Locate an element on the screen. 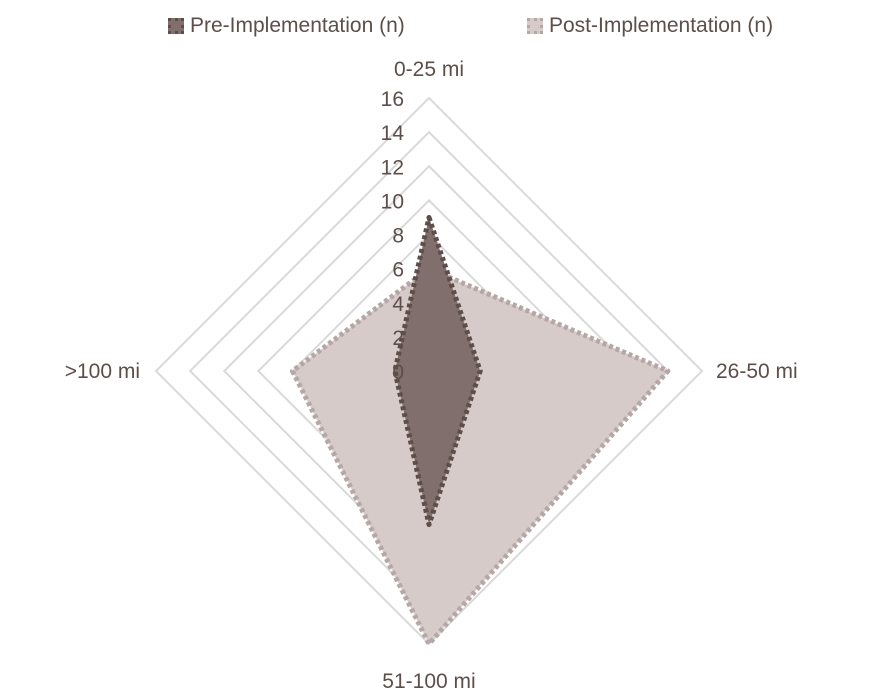 This screenshot has width=869, height=697. category-label-3: >100 mi is located at coordinates (102, 371).